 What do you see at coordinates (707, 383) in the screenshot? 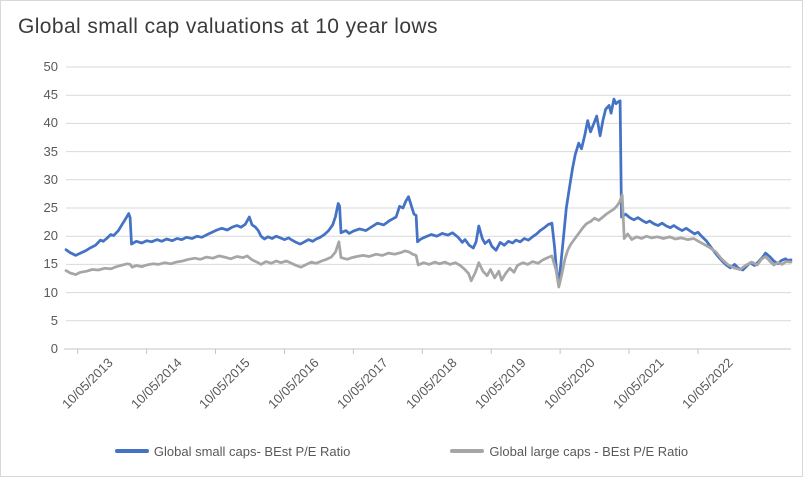
I see `x-axis-tick-label: 10/05/2022` at bounding box center [707, 383].